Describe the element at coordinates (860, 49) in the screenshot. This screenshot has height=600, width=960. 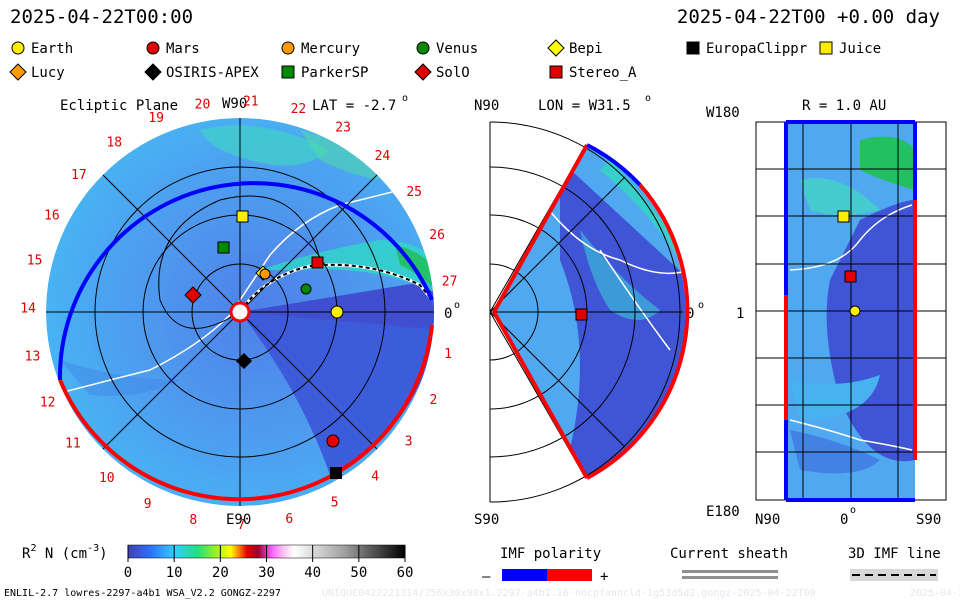
I see `legend-label: Juice` at that location.